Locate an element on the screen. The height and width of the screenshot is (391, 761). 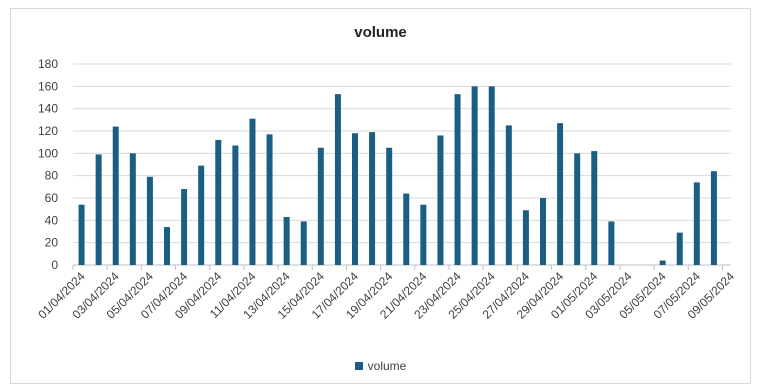
y-tick-label: 180 is located at coordinates (48, 64).